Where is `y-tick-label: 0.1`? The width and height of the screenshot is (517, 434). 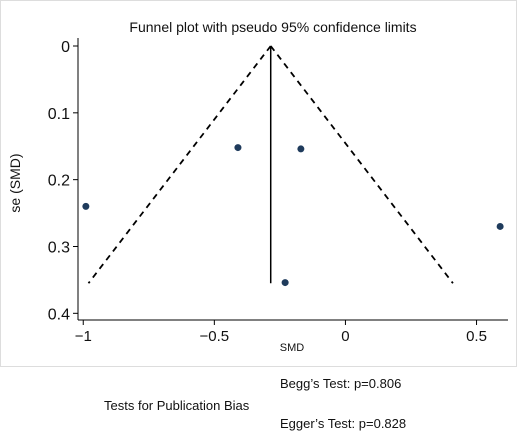 y-tick-label: 0.1 is located at coordinates (59, 114).